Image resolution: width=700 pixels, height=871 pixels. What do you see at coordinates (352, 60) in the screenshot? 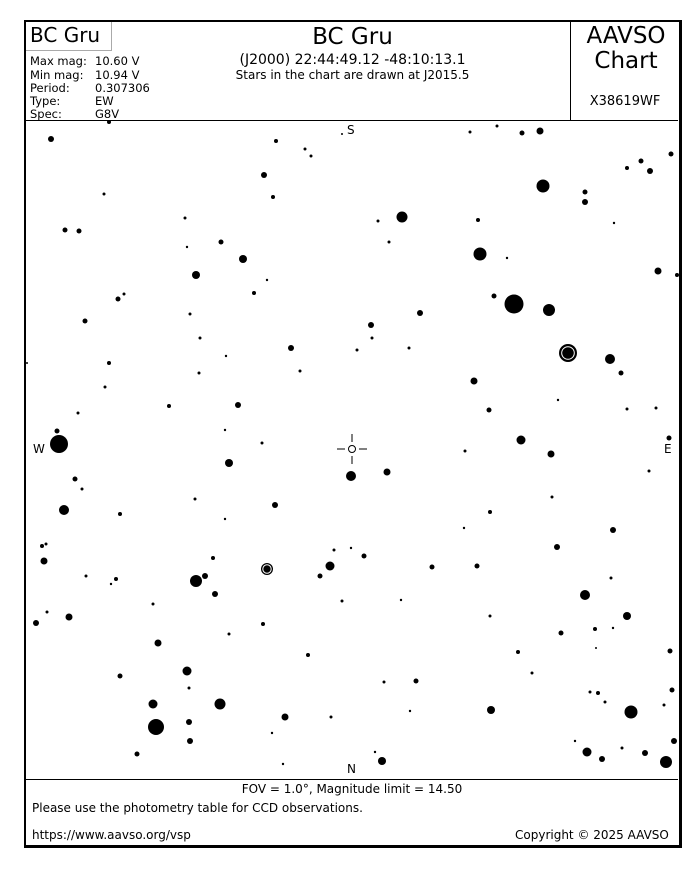
I see `coordinates: (J2000) 22:44:49.12 -48:10:13.1` at bounding box center [352, 60].